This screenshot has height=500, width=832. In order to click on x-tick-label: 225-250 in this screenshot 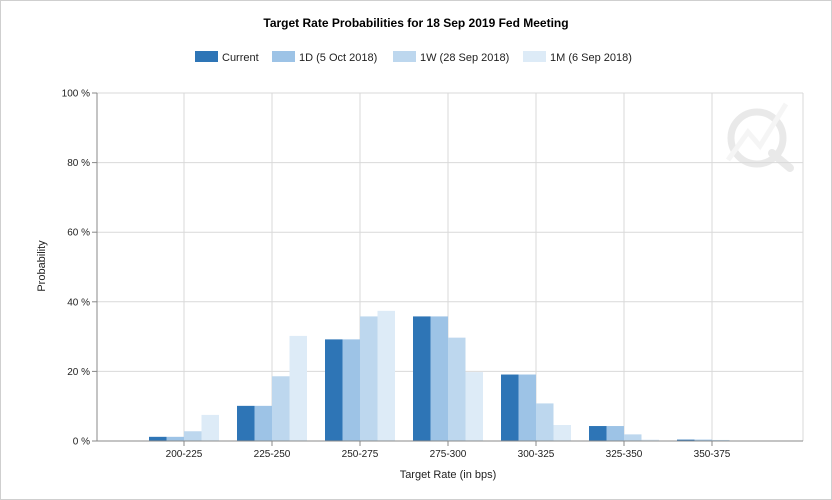, I will do `click(272, 454)`.